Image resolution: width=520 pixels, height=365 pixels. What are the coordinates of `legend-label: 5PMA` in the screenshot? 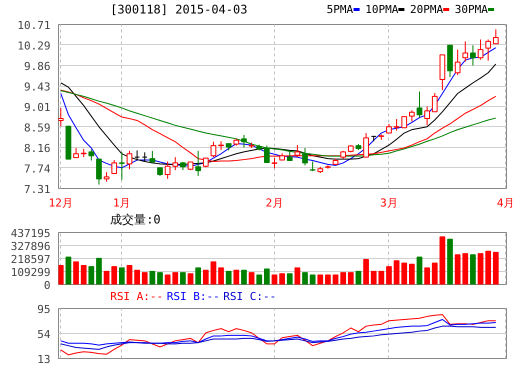 It's located at (340, 9).